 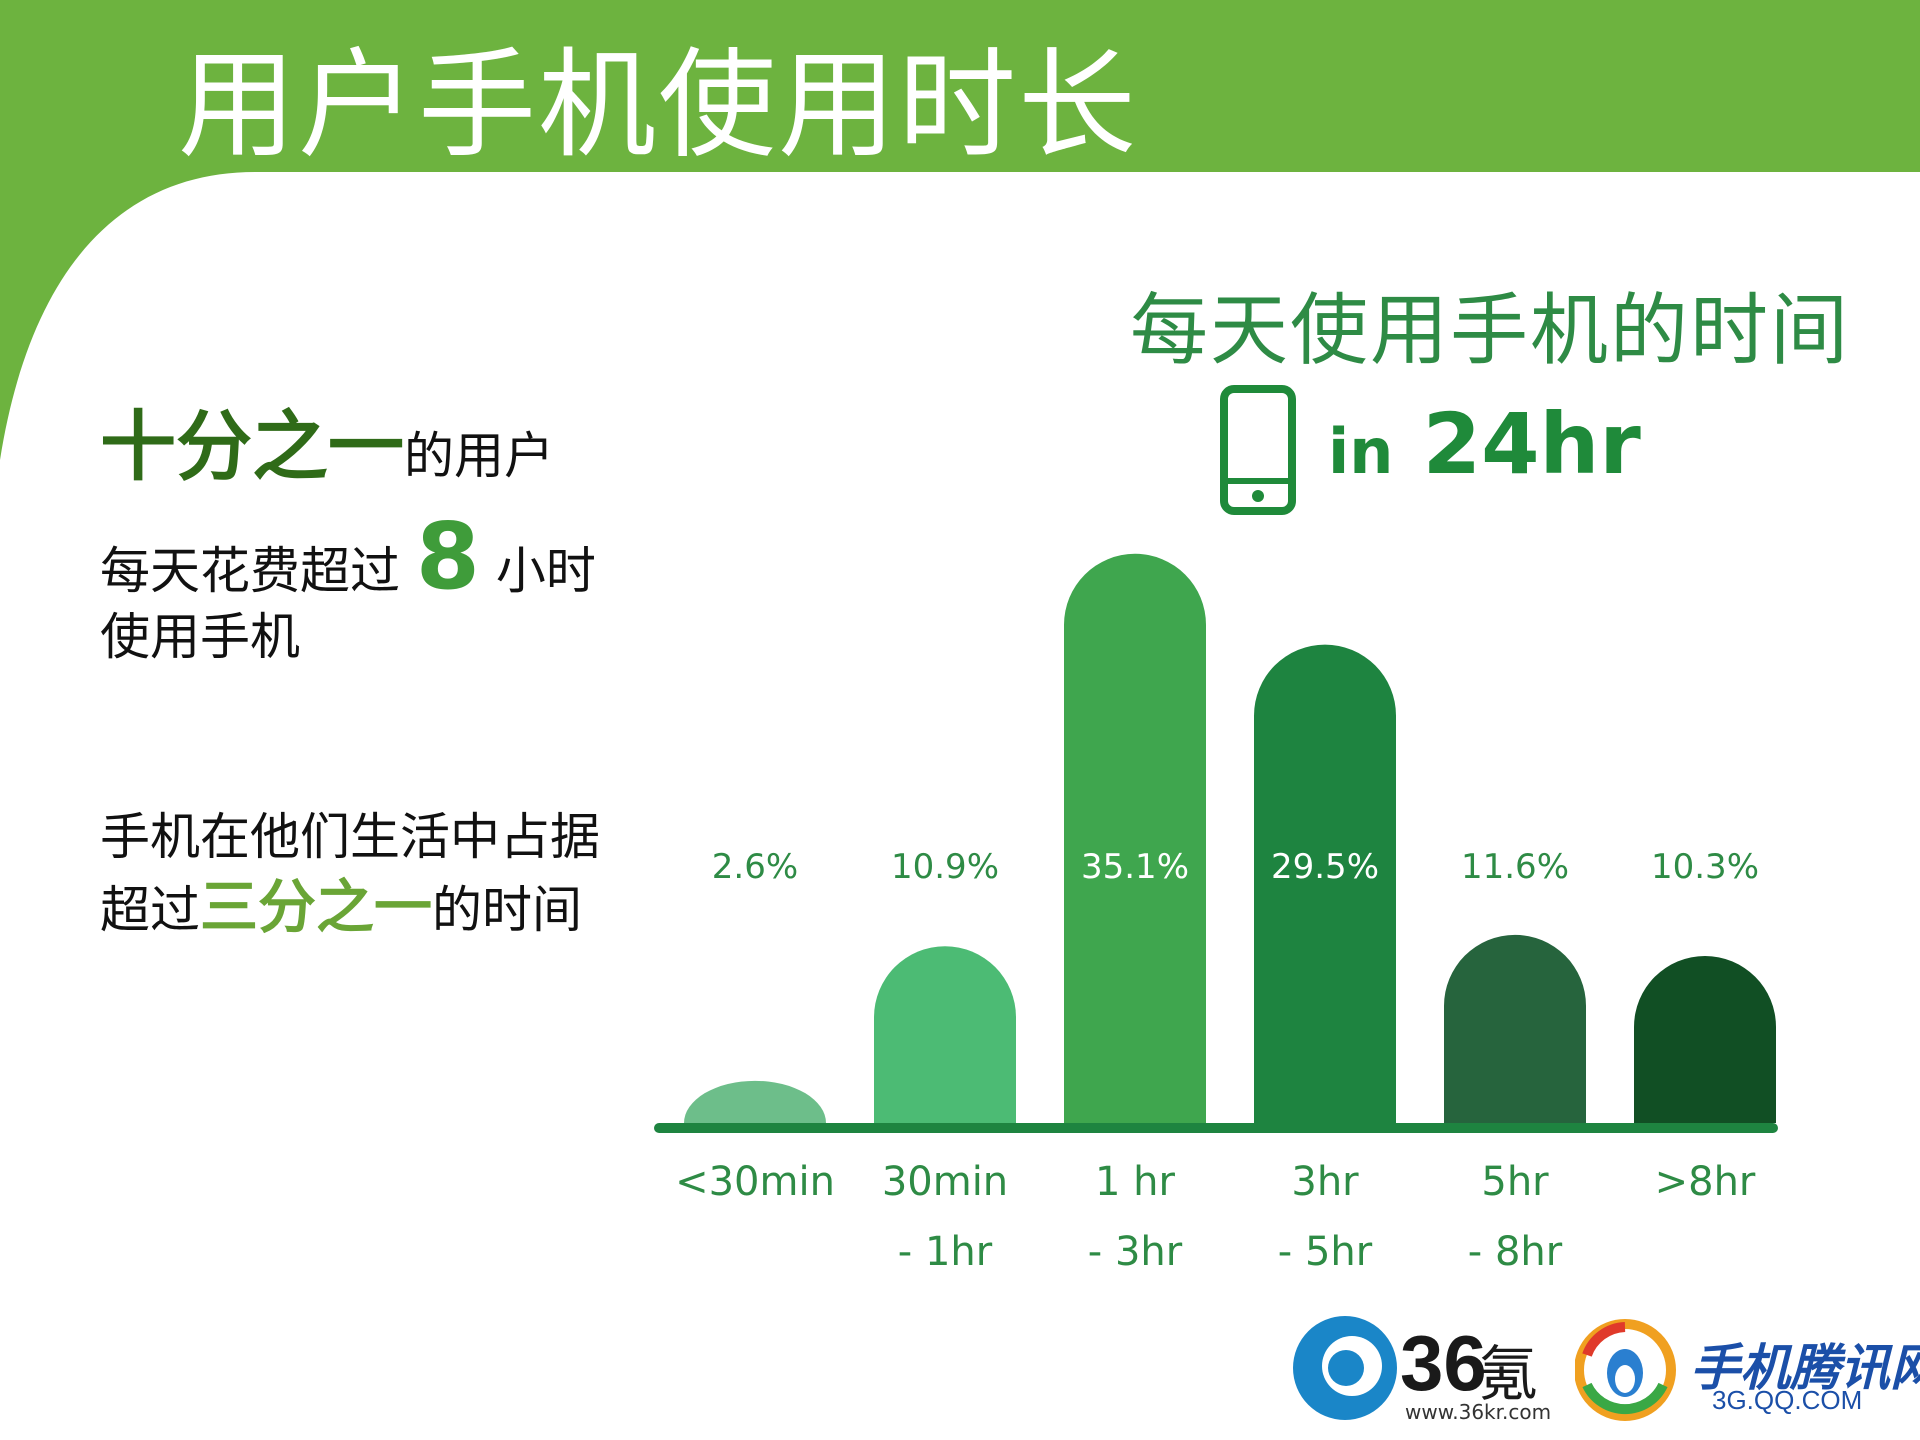 I want to click on logo-qq, so click(x=1625, y=1370).